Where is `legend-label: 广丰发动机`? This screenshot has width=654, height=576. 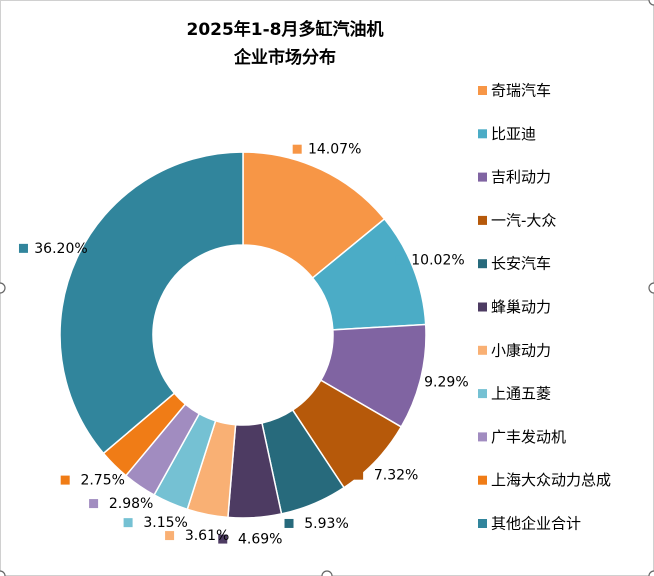 legend-label: 广丰发动机 is located at coordinates (528, 437).